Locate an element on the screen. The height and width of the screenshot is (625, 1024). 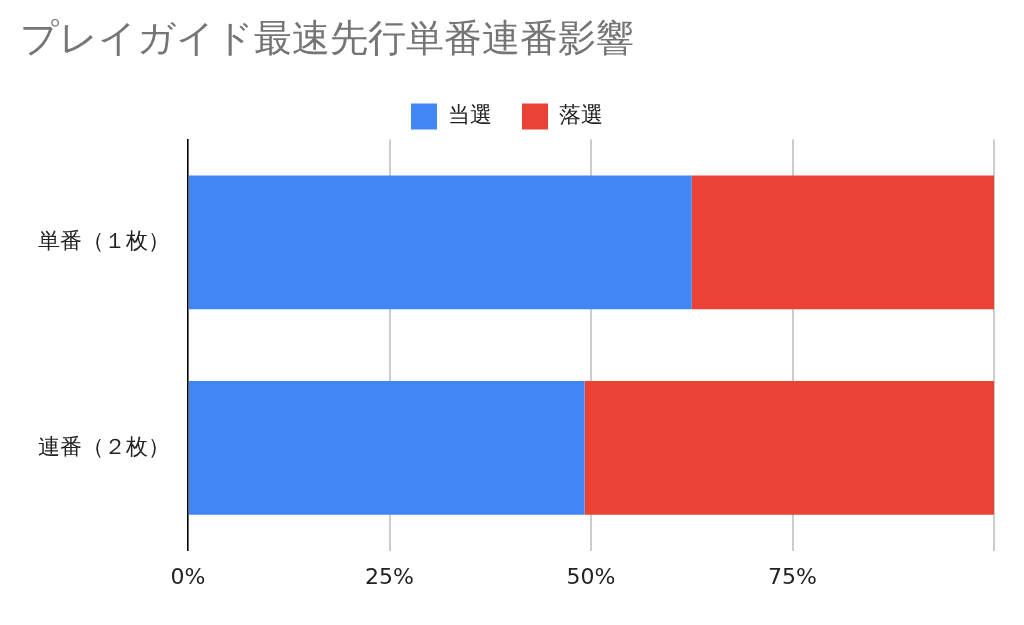
y-tick-label: 連番（２枚） is located at coordinates (104, 446).